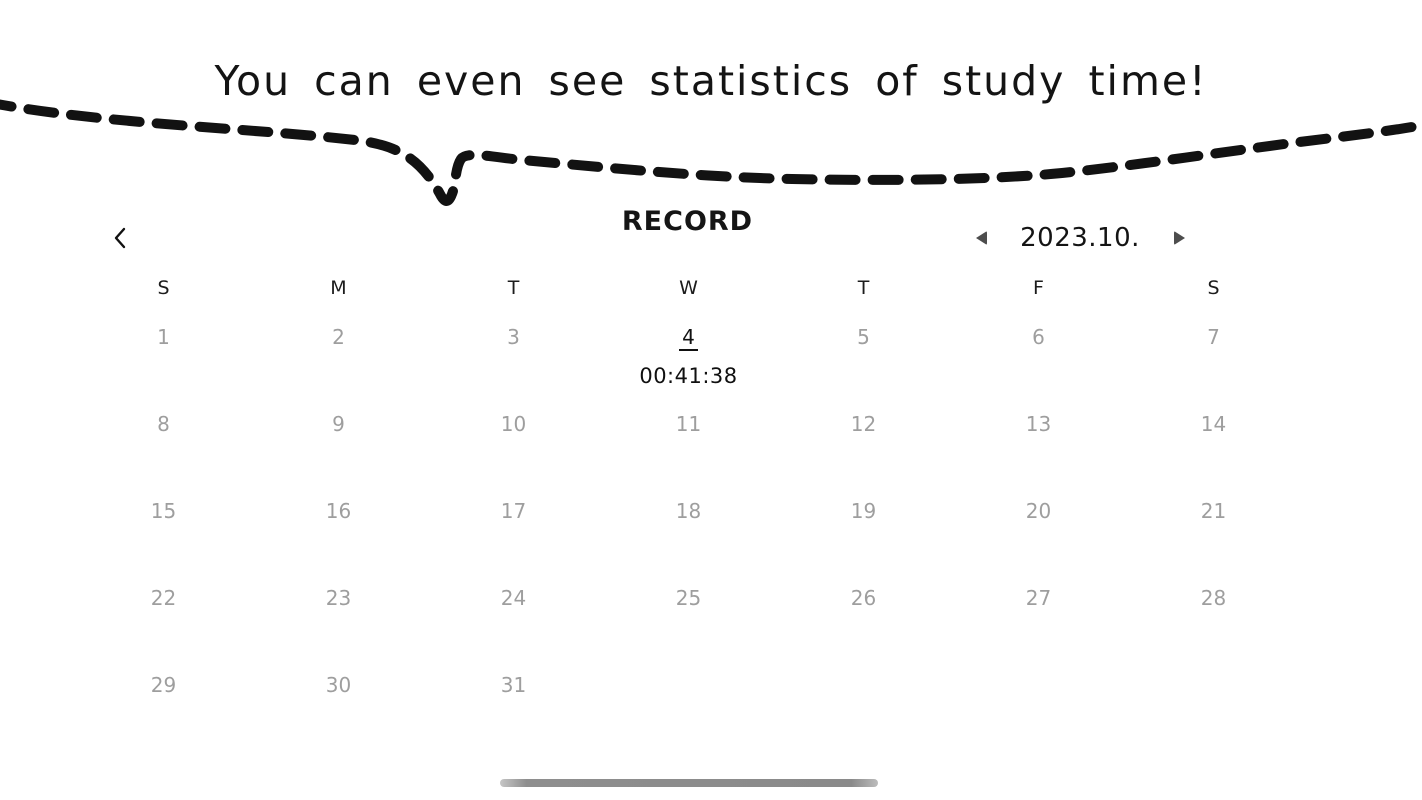 The height and width of the screenshot is (800, 1422). I want to click on calendar-week-4: 22 23 24 25 26 27 28, so click(688, 610).